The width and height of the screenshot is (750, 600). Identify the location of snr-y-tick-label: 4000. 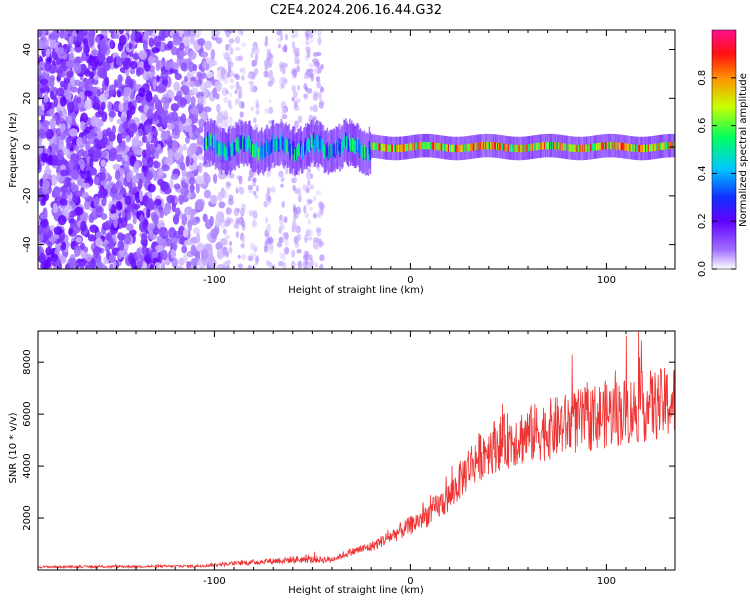
(27, 465).